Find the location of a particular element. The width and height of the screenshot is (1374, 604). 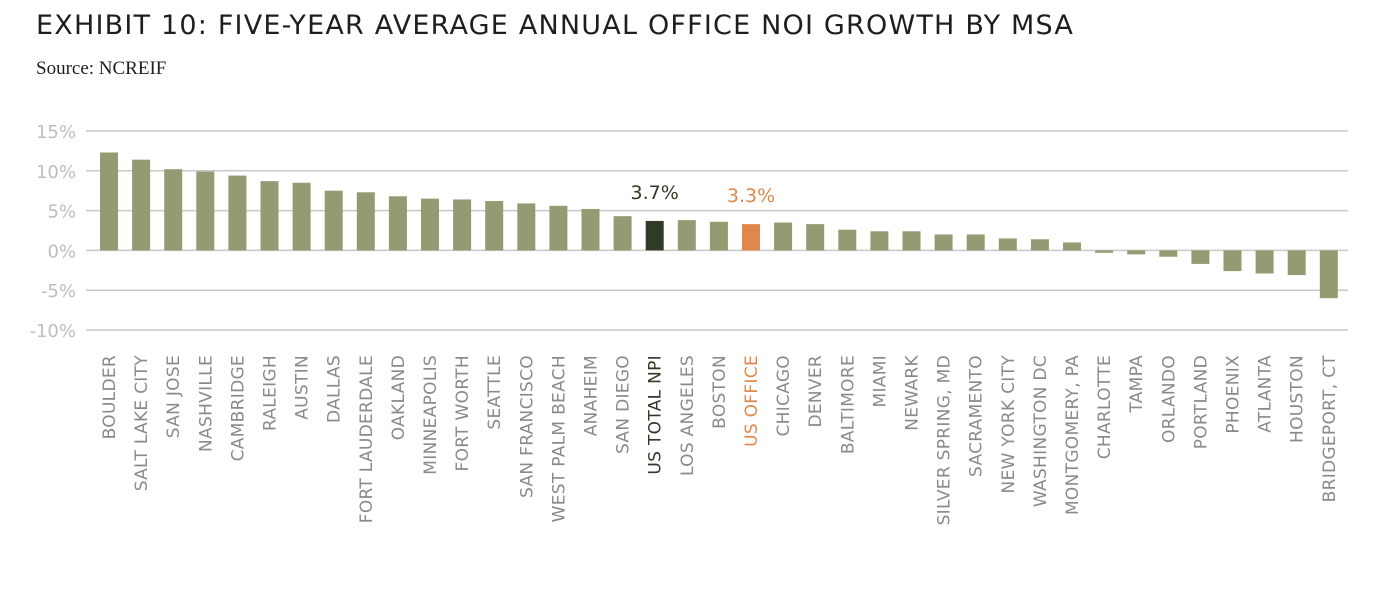

category-label: SACRAMENTO is located at coordinates (977, 416).